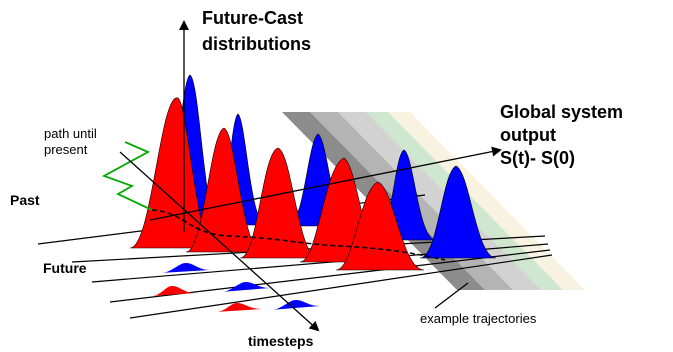  Describe the element at coordinates (70, 133) in the screenshot. I see `path-until-present-label: path until` at that location.